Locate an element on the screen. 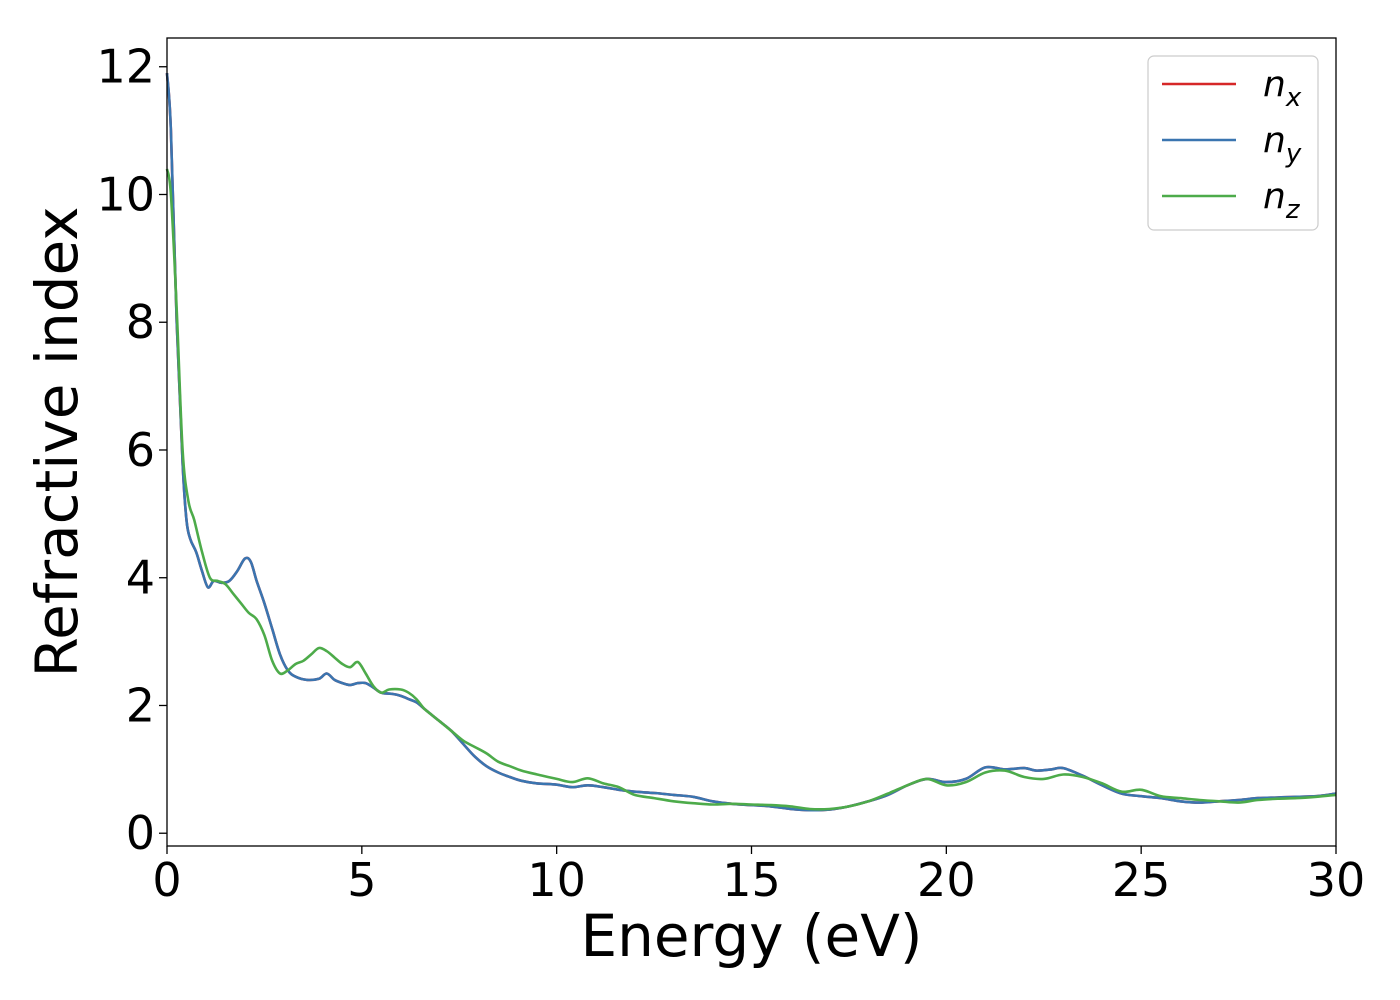 The width and height of the screenshot is (1400, 1000). x-tick-label: 25 is located at coordinates (1141, 880).